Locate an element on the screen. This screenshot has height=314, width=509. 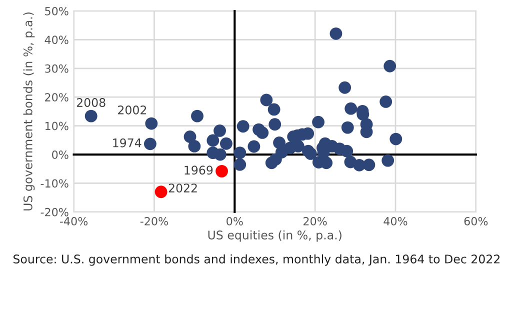
x-axis-title: US equities (in %, p.a.) is located at coordinates (275, 236).